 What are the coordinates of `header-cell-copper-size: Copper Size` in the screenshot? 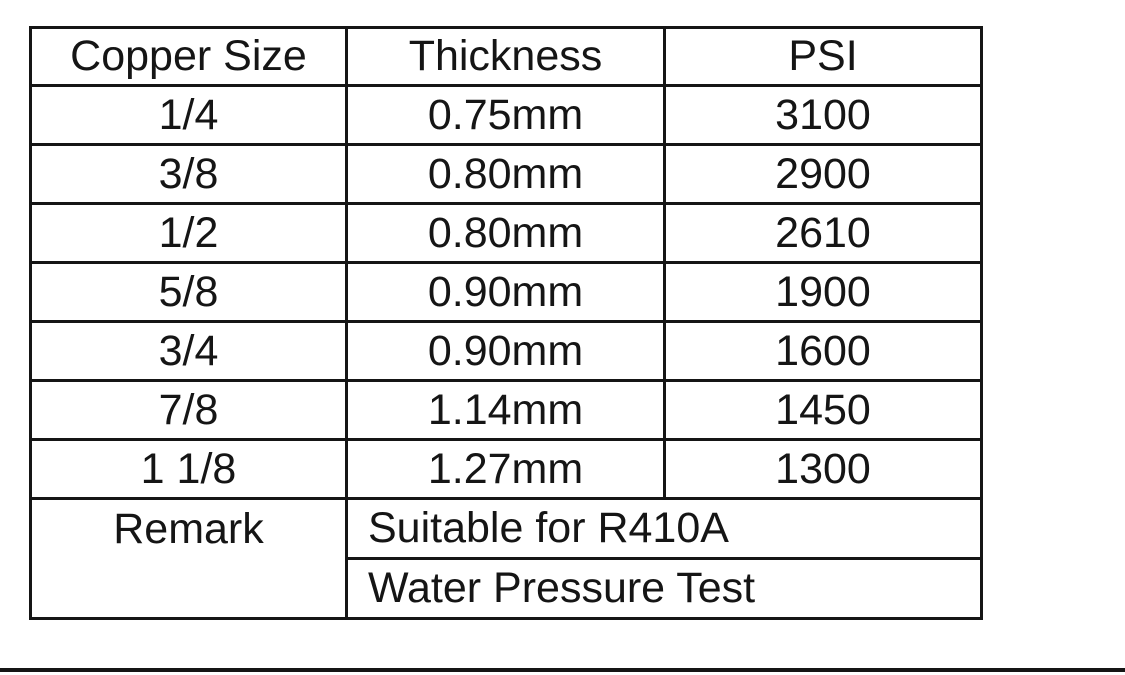 It's located at (188, 56).